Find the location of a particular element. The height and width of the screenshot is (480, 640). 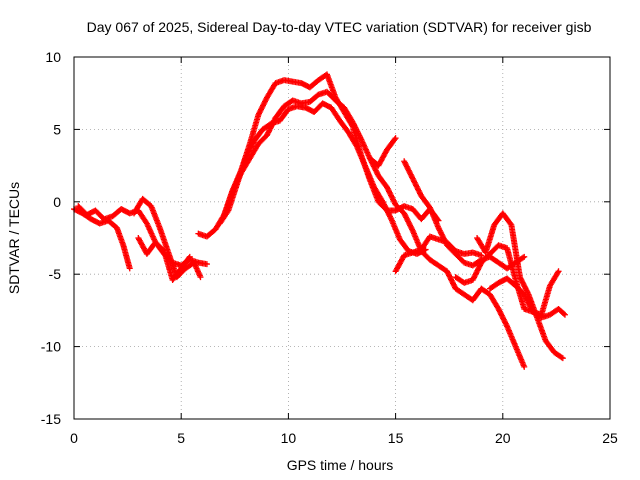

y-tick-label: -15 is located at coordinates (51, 419).